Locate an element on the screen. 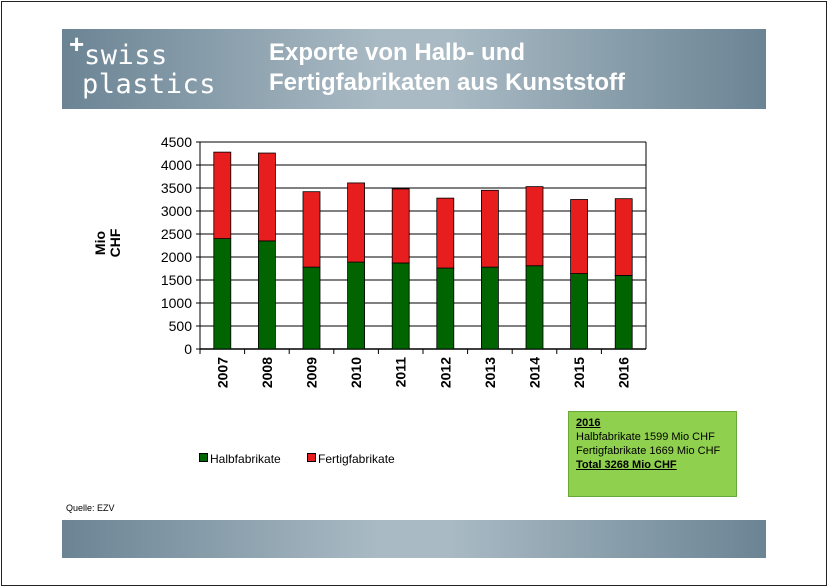 The image size is (828, 587). bar-halbfabrikate-2016 is located at coordinates (623, 312).